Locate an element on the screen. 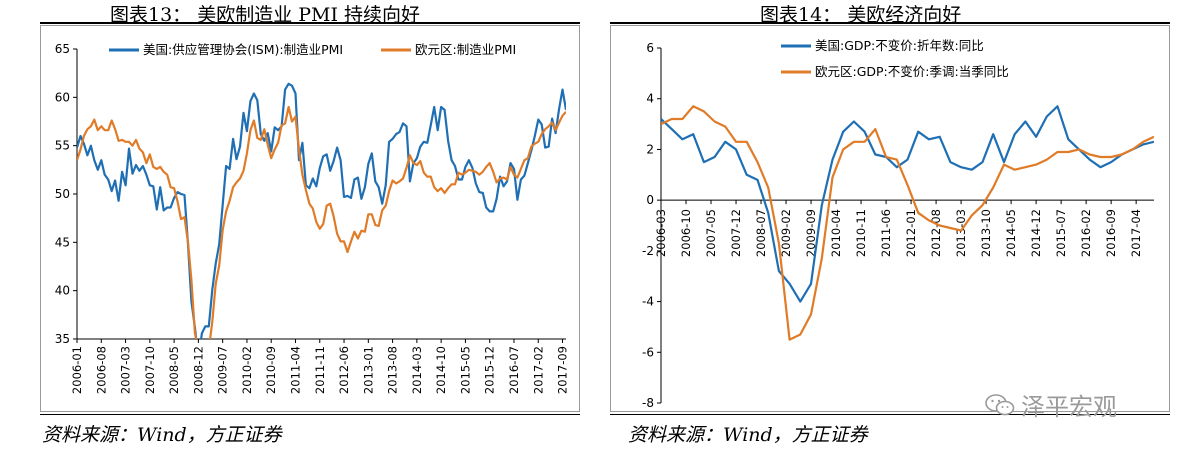 The width and height of the screenshot is (1180, 457). right-y-tick-label: -4 is located at coordinates (648, 302).